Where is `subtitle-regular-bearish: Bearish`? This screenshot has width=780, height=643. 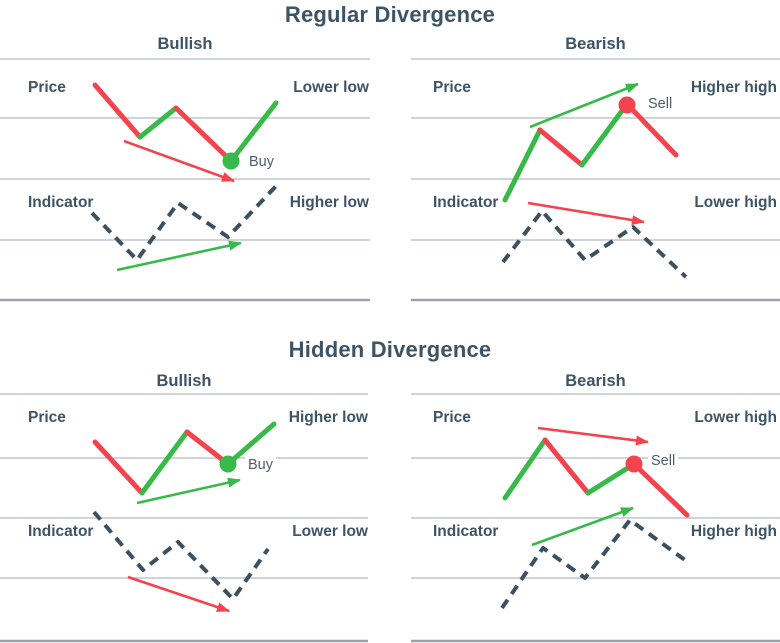
subtitle-regular-bearish: Bearish is located at coordinates (595, 44).